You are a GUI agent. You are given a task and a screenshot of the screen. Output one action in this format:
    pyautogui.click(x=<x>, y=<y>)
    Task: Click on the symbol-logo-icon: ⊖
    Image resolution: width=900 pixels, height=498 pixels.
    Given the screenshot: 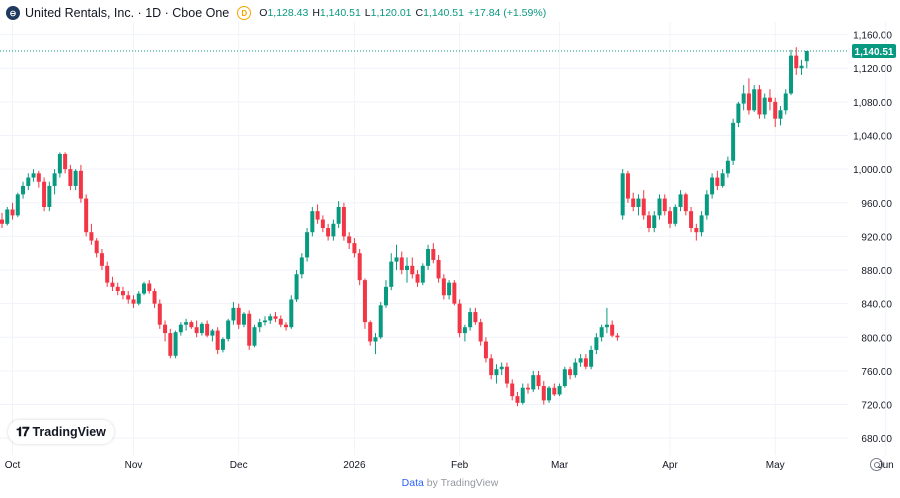 What is the action you would take?
    pyautogui.click(x=13, y=13)
    